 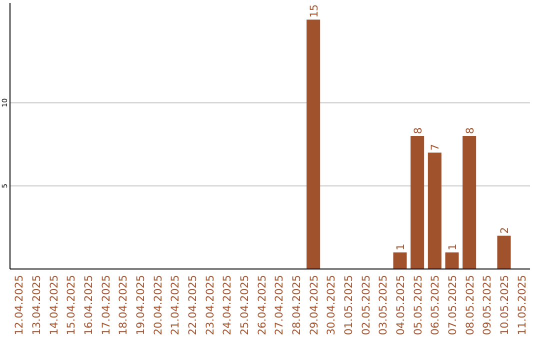 I want to click on x-tick-label: 09.05.2025, so click(x=488, y=305).